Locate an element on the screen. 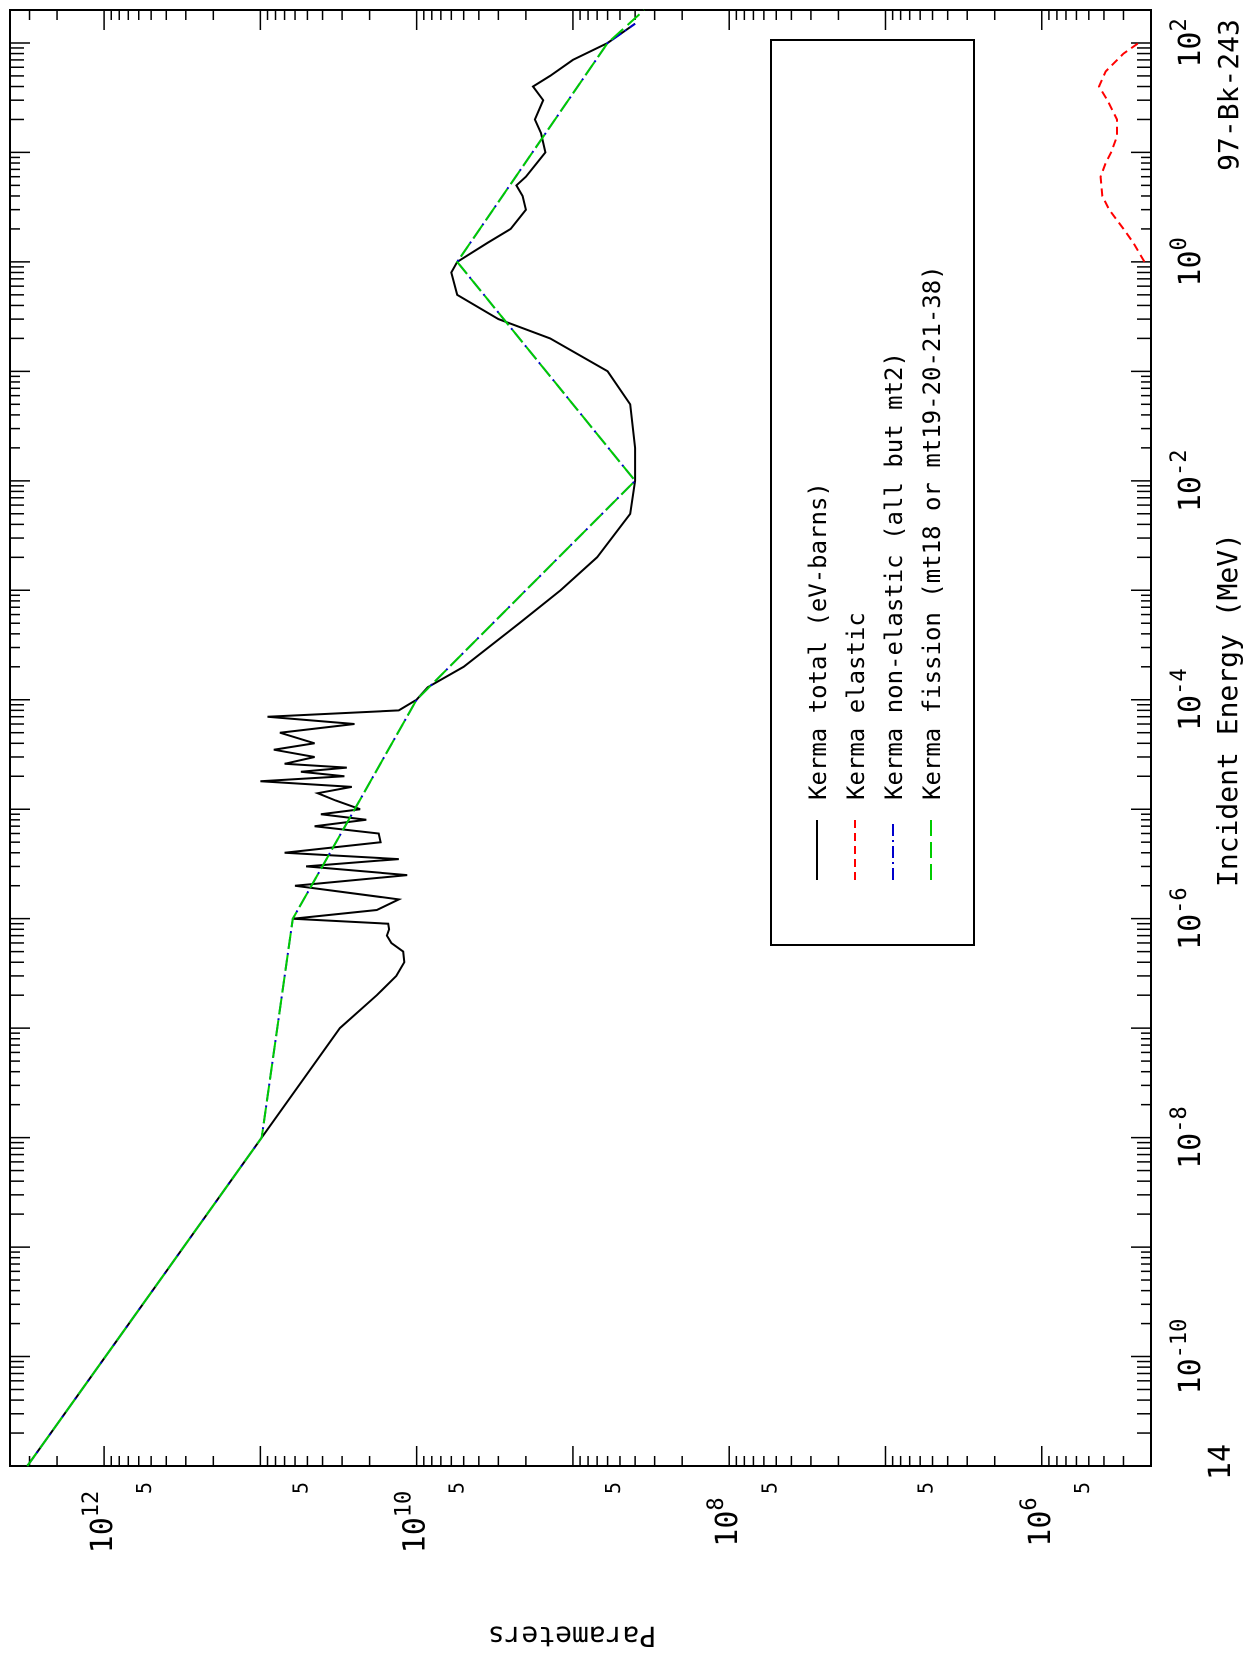 The image size is (1250, 1659). x-tick-label: 10-6 is located at coordinates (1187, 918).